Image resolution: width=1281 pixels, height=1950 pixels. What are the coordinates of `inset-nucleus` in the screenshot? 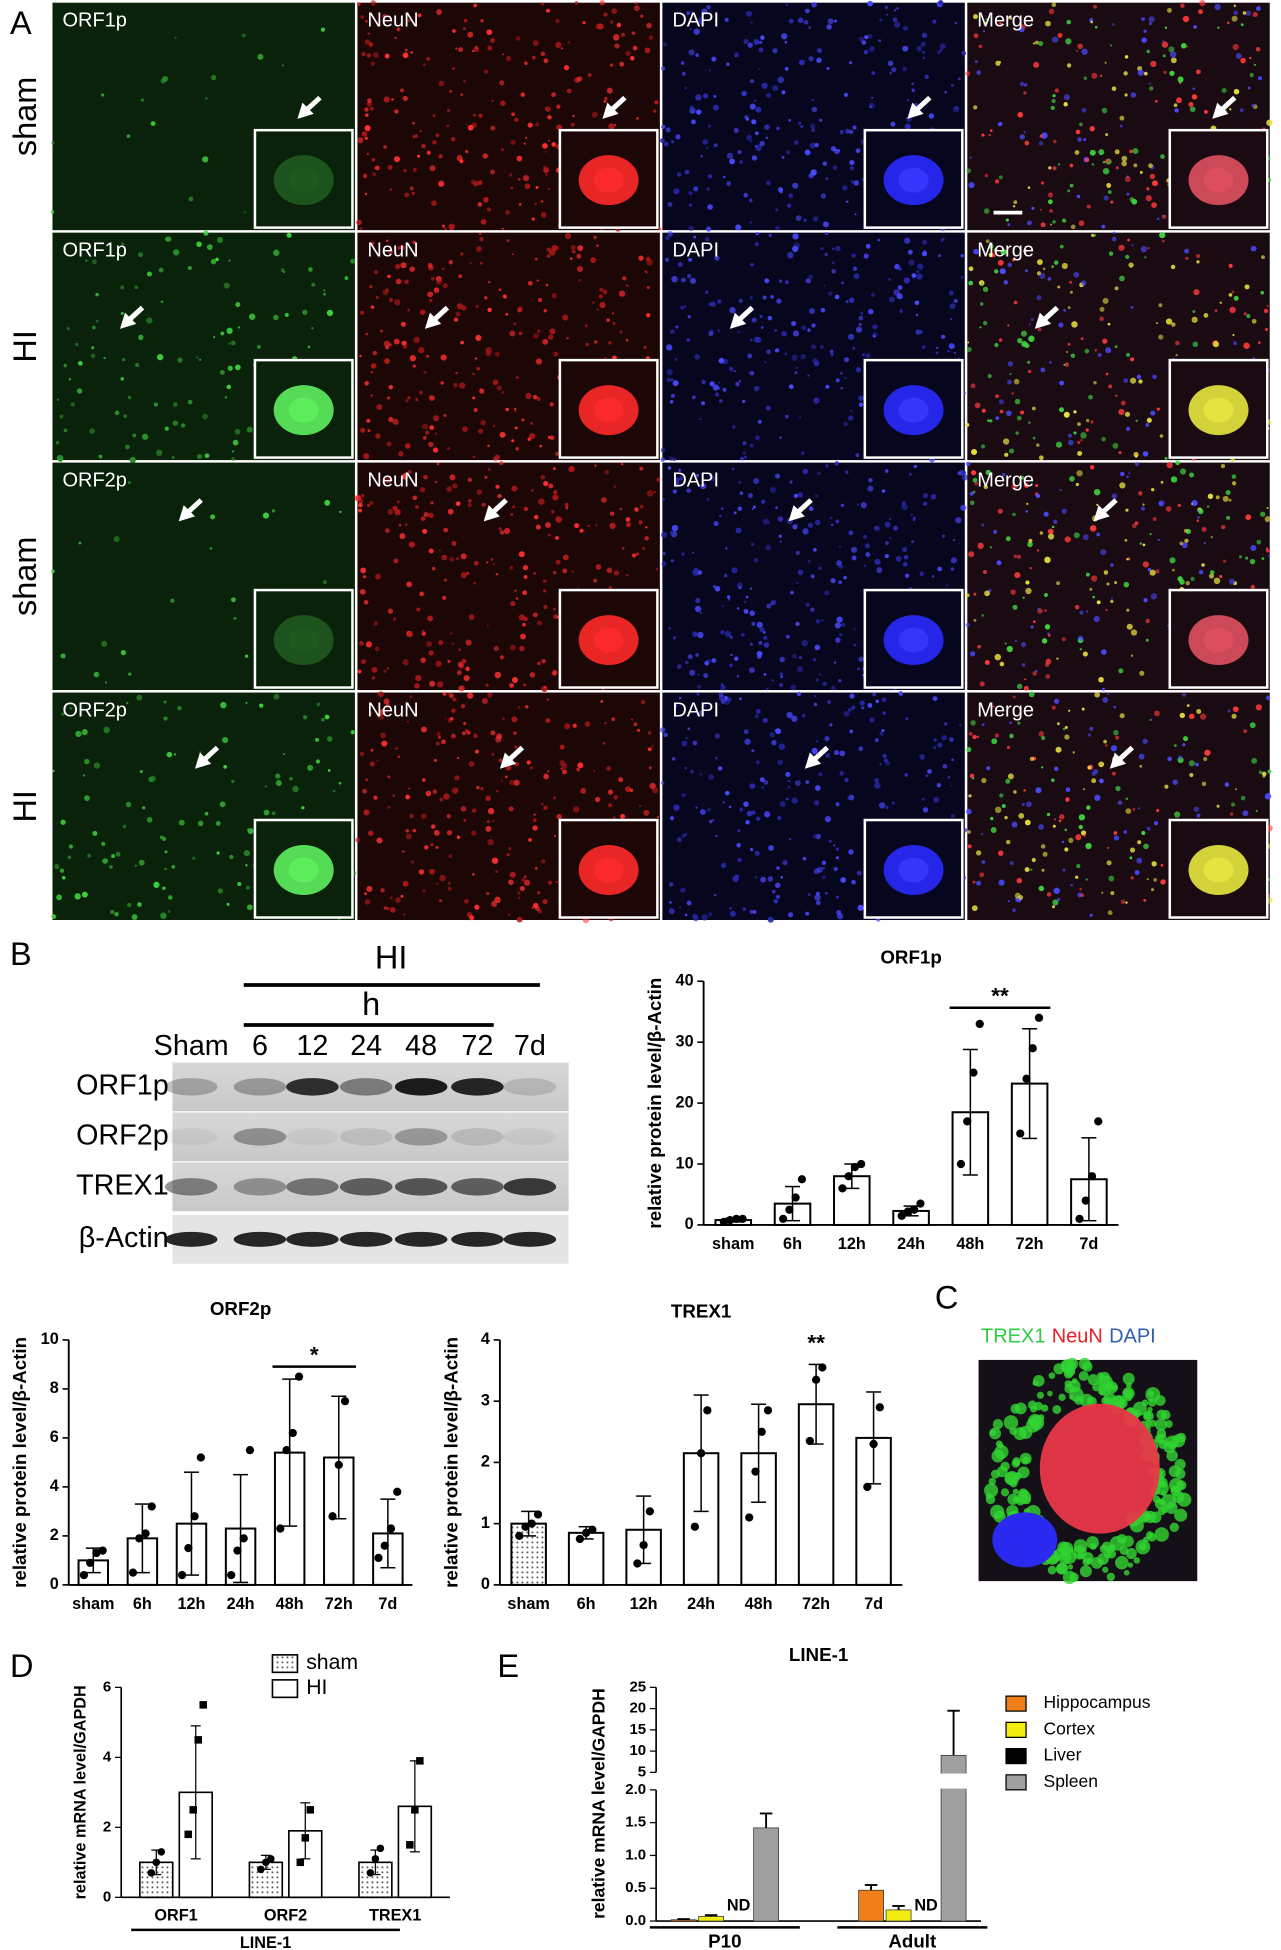 It's located at (608, 180).